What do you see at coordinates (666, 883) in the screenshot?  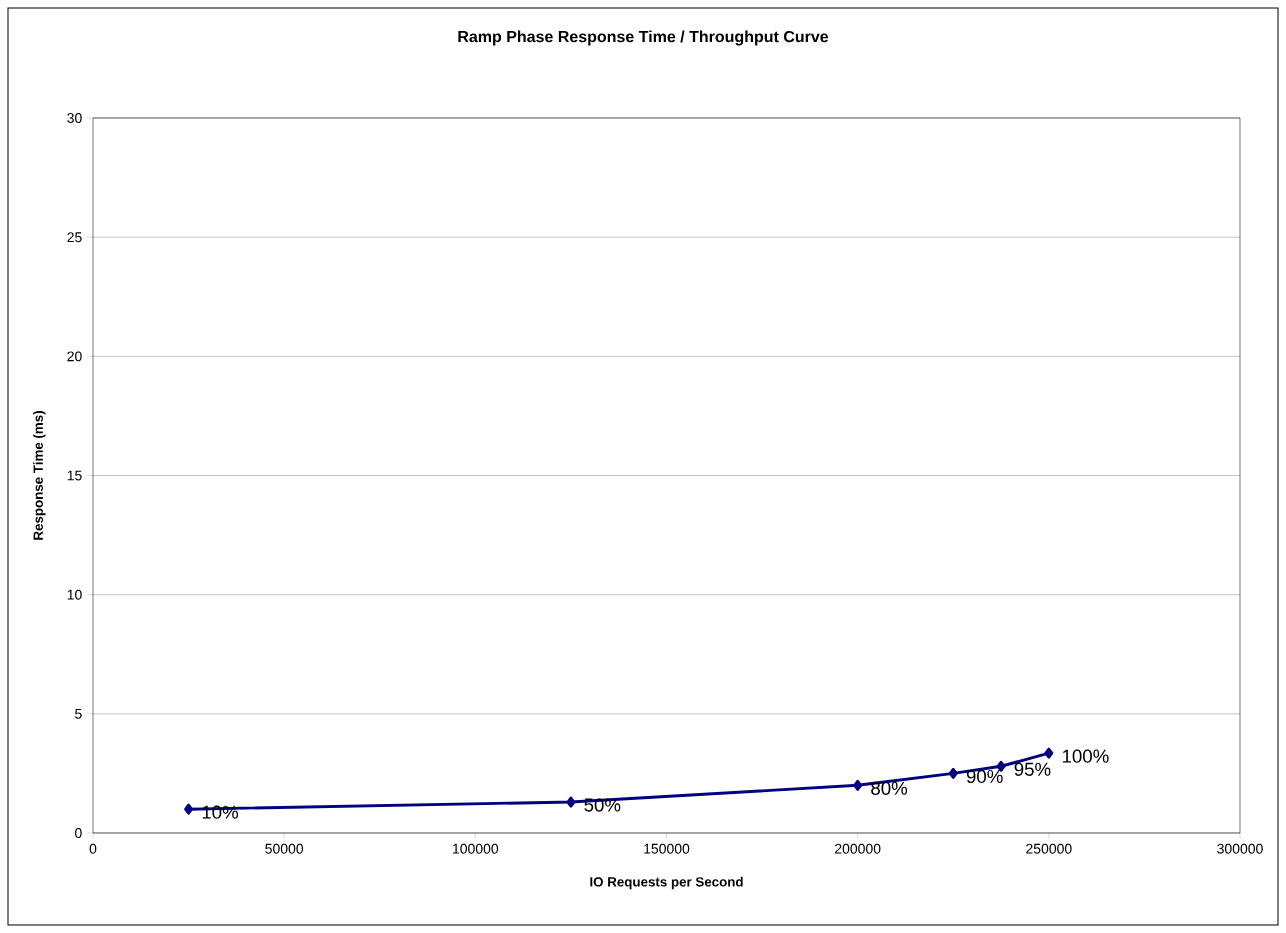 I see `x-axis-title: IO Requests per Second` at bounding box center [666, 883].